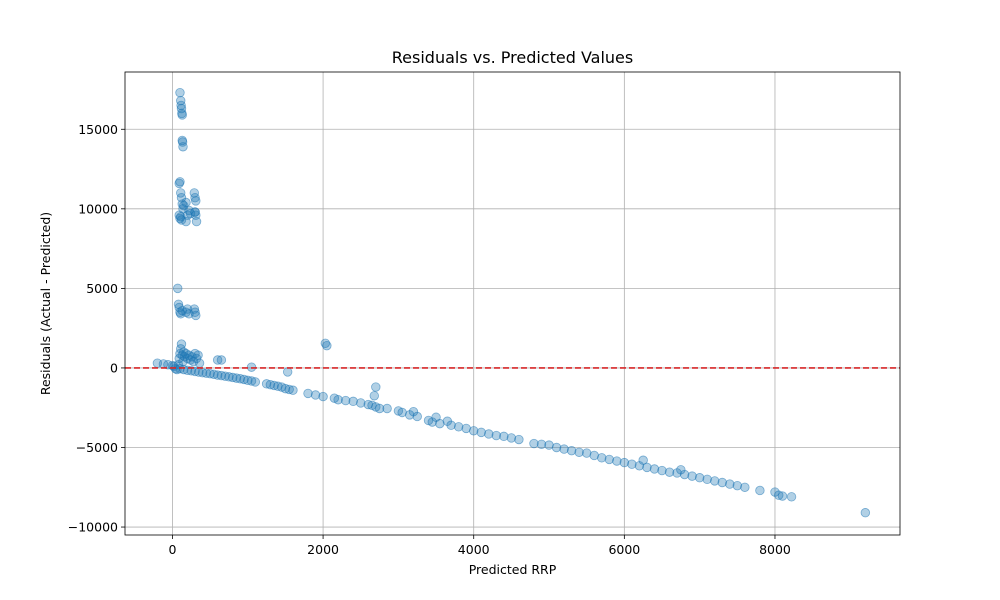  What do you see at coordinates (513, 569) in the screenshot?
I see `x-axis-label: Predicted RRP` at bounding box center [513, 569].